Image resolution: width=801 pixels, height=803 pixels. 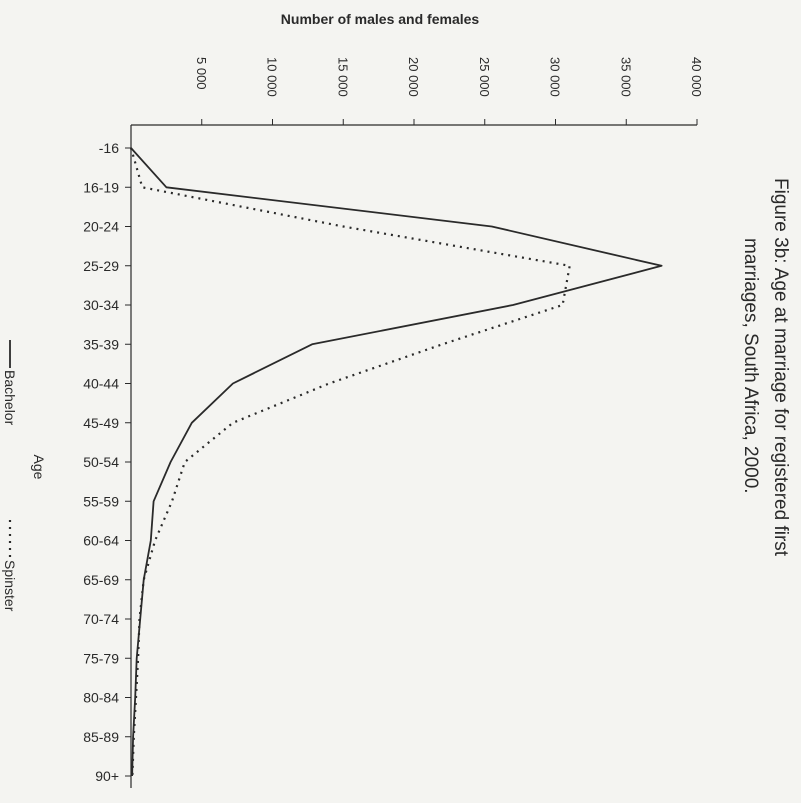 I want to click on category-tick-label: 20-24, so click(x=101, y=227).